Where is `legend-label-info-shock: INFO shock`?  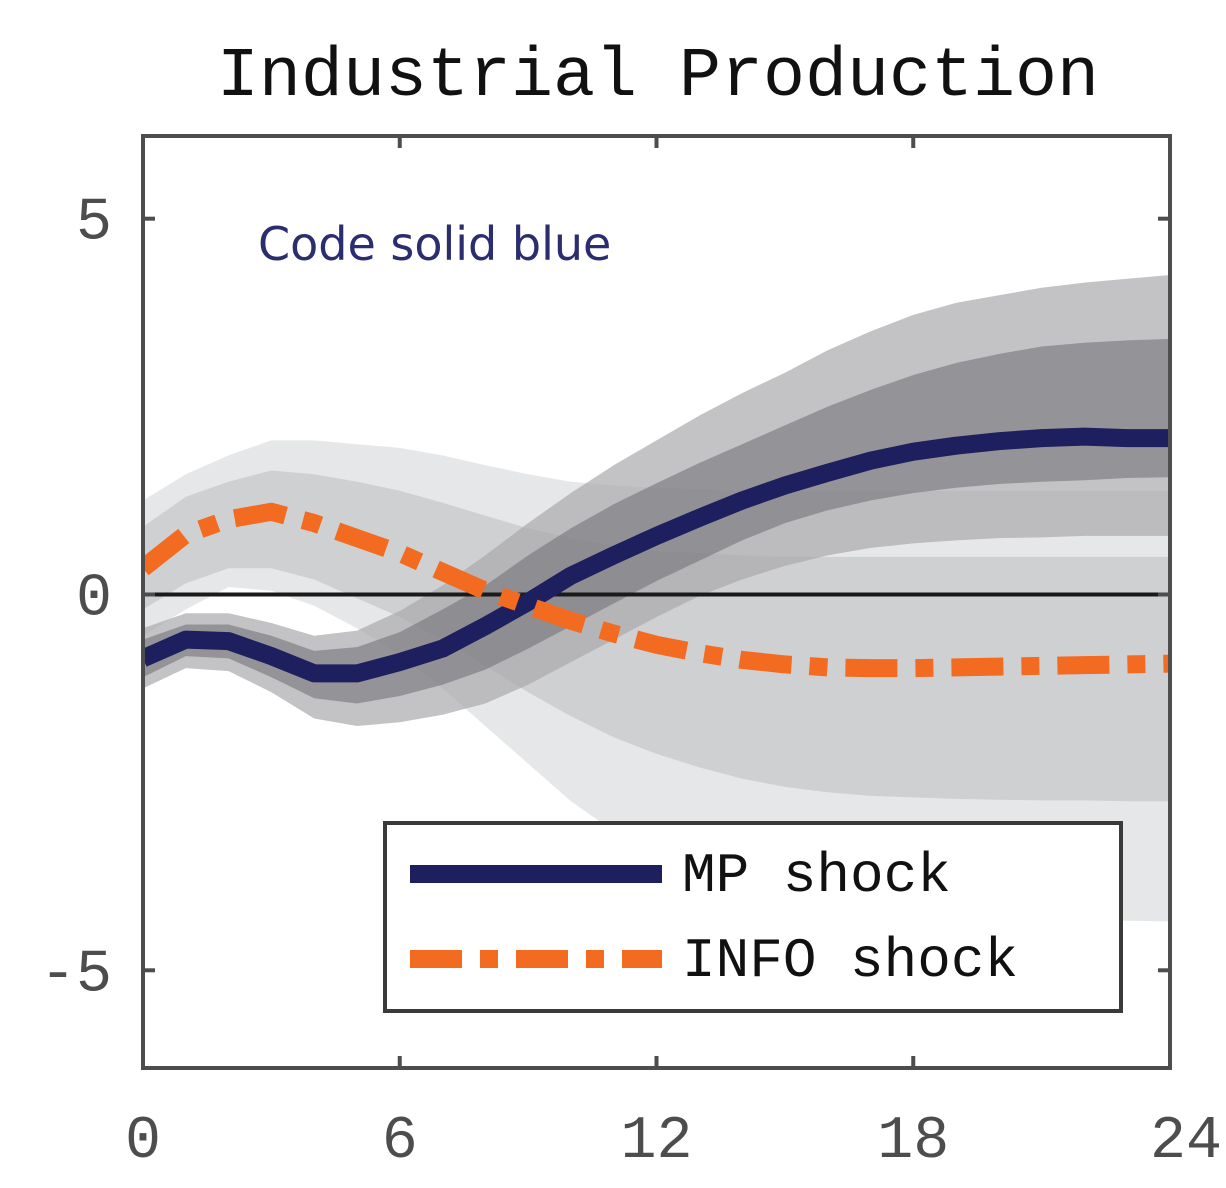
legend-label-info-shock: INFO shock is located at coordinates (850, 961).